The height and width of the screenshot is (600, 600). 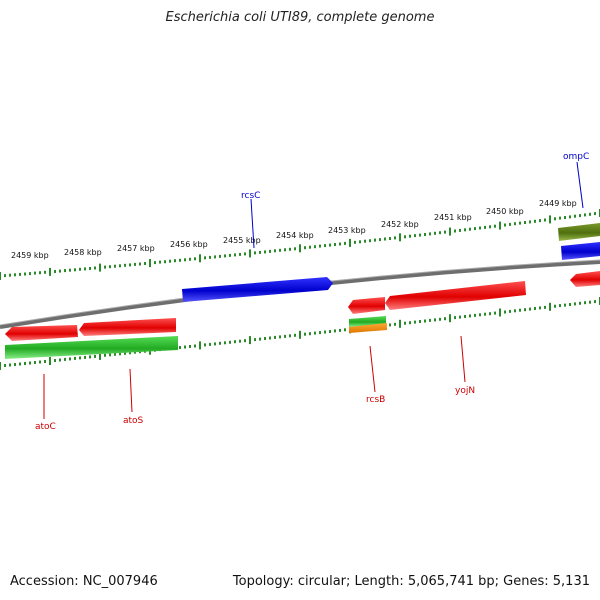 I want to click on gene-label-rcsC: rcsC, so click(x=250, y=196).